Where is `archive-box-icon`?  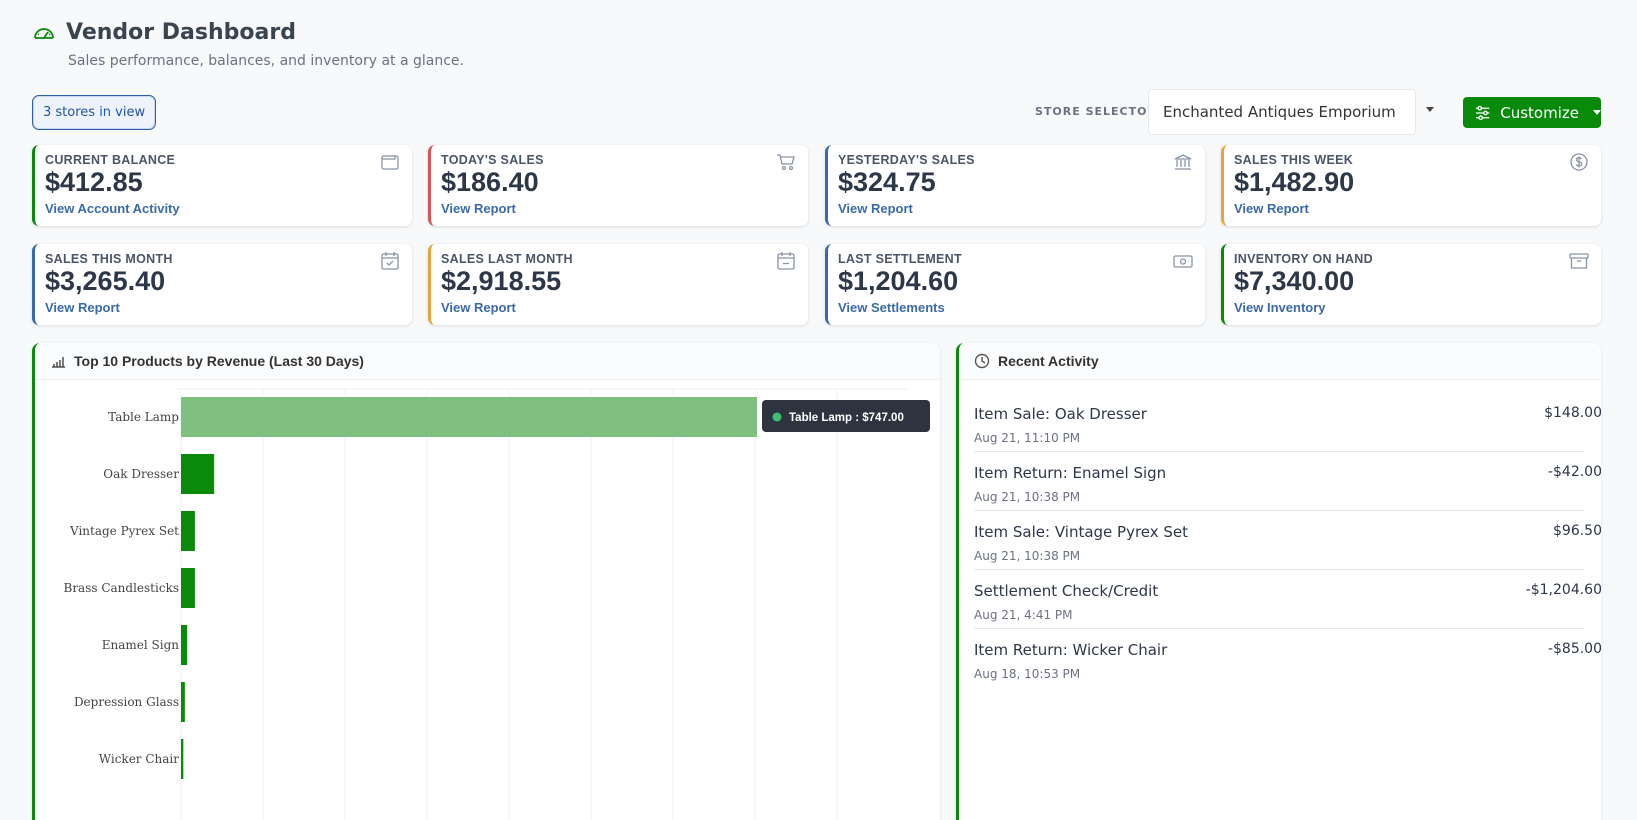
archive-box-icon is located at coordinates (1579, 261).